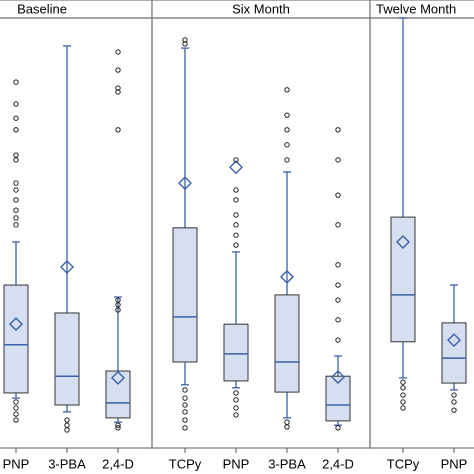 This screenshot has height=474, width=474. What do you see at coordinates (416, 8) in the screenshot?
I see `panel-title: Twelve Month` at bounding box center [416, 8].